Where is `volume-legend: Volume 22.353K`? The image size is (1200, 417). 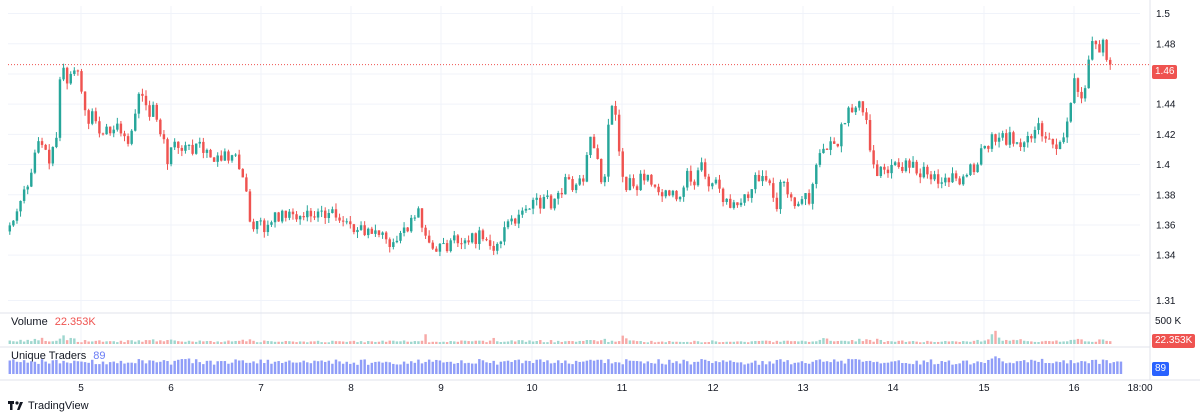
volume-legend: Volume 22.353K is located at coordinates (53, 322).